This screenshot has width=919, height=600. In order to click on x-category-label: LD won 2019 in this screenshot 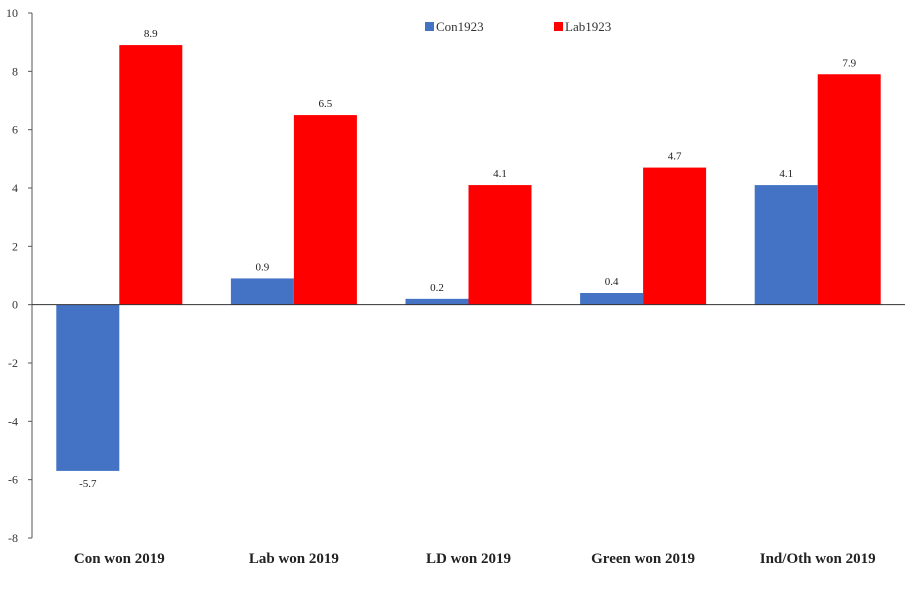, I will do `click(468, 559)`.